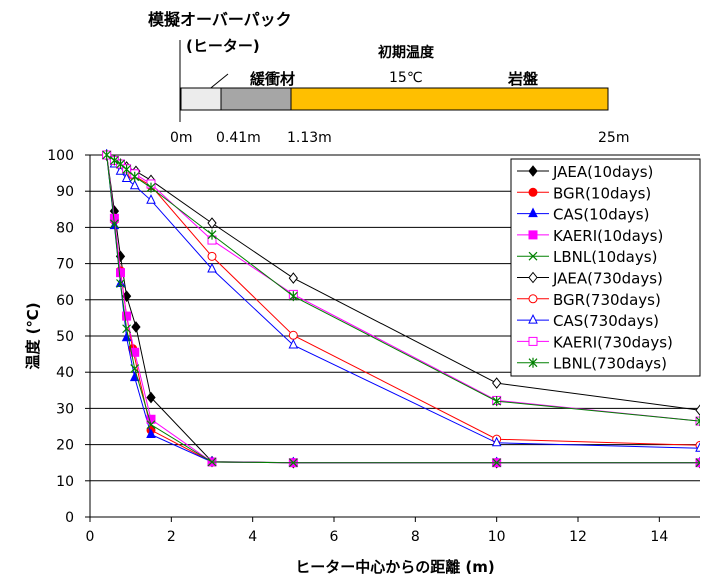 The image size is (702, 577). What do you see at coordinates (395, 567) in the screenshot?
I see `x-axis-label: ヒーター中心からの距離 (m)` at bounding box center [395, 567].